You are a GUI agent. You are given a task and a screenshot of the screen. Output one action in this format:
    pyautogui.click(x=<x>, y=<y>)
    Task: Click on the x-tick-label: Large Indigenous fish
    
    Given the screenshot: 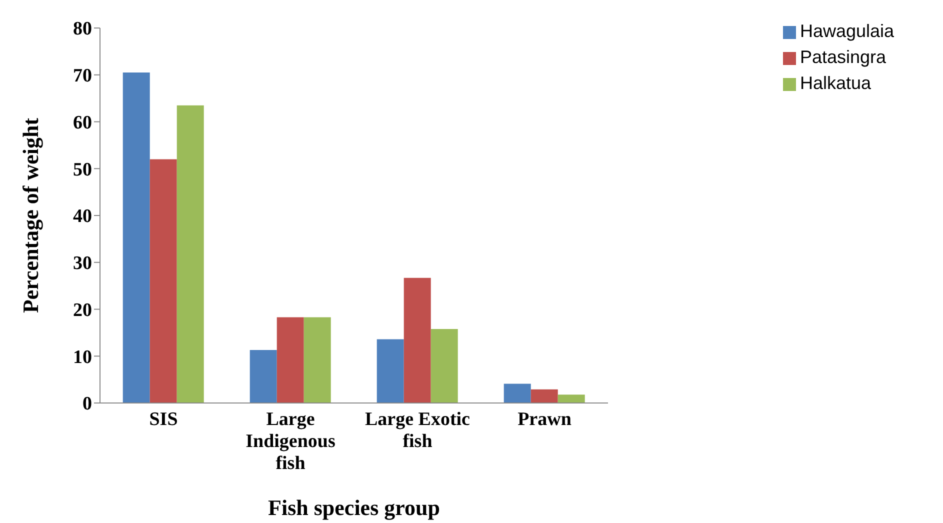 What is the action you would take?
    pyautogui.click(x=291, y=441)
    